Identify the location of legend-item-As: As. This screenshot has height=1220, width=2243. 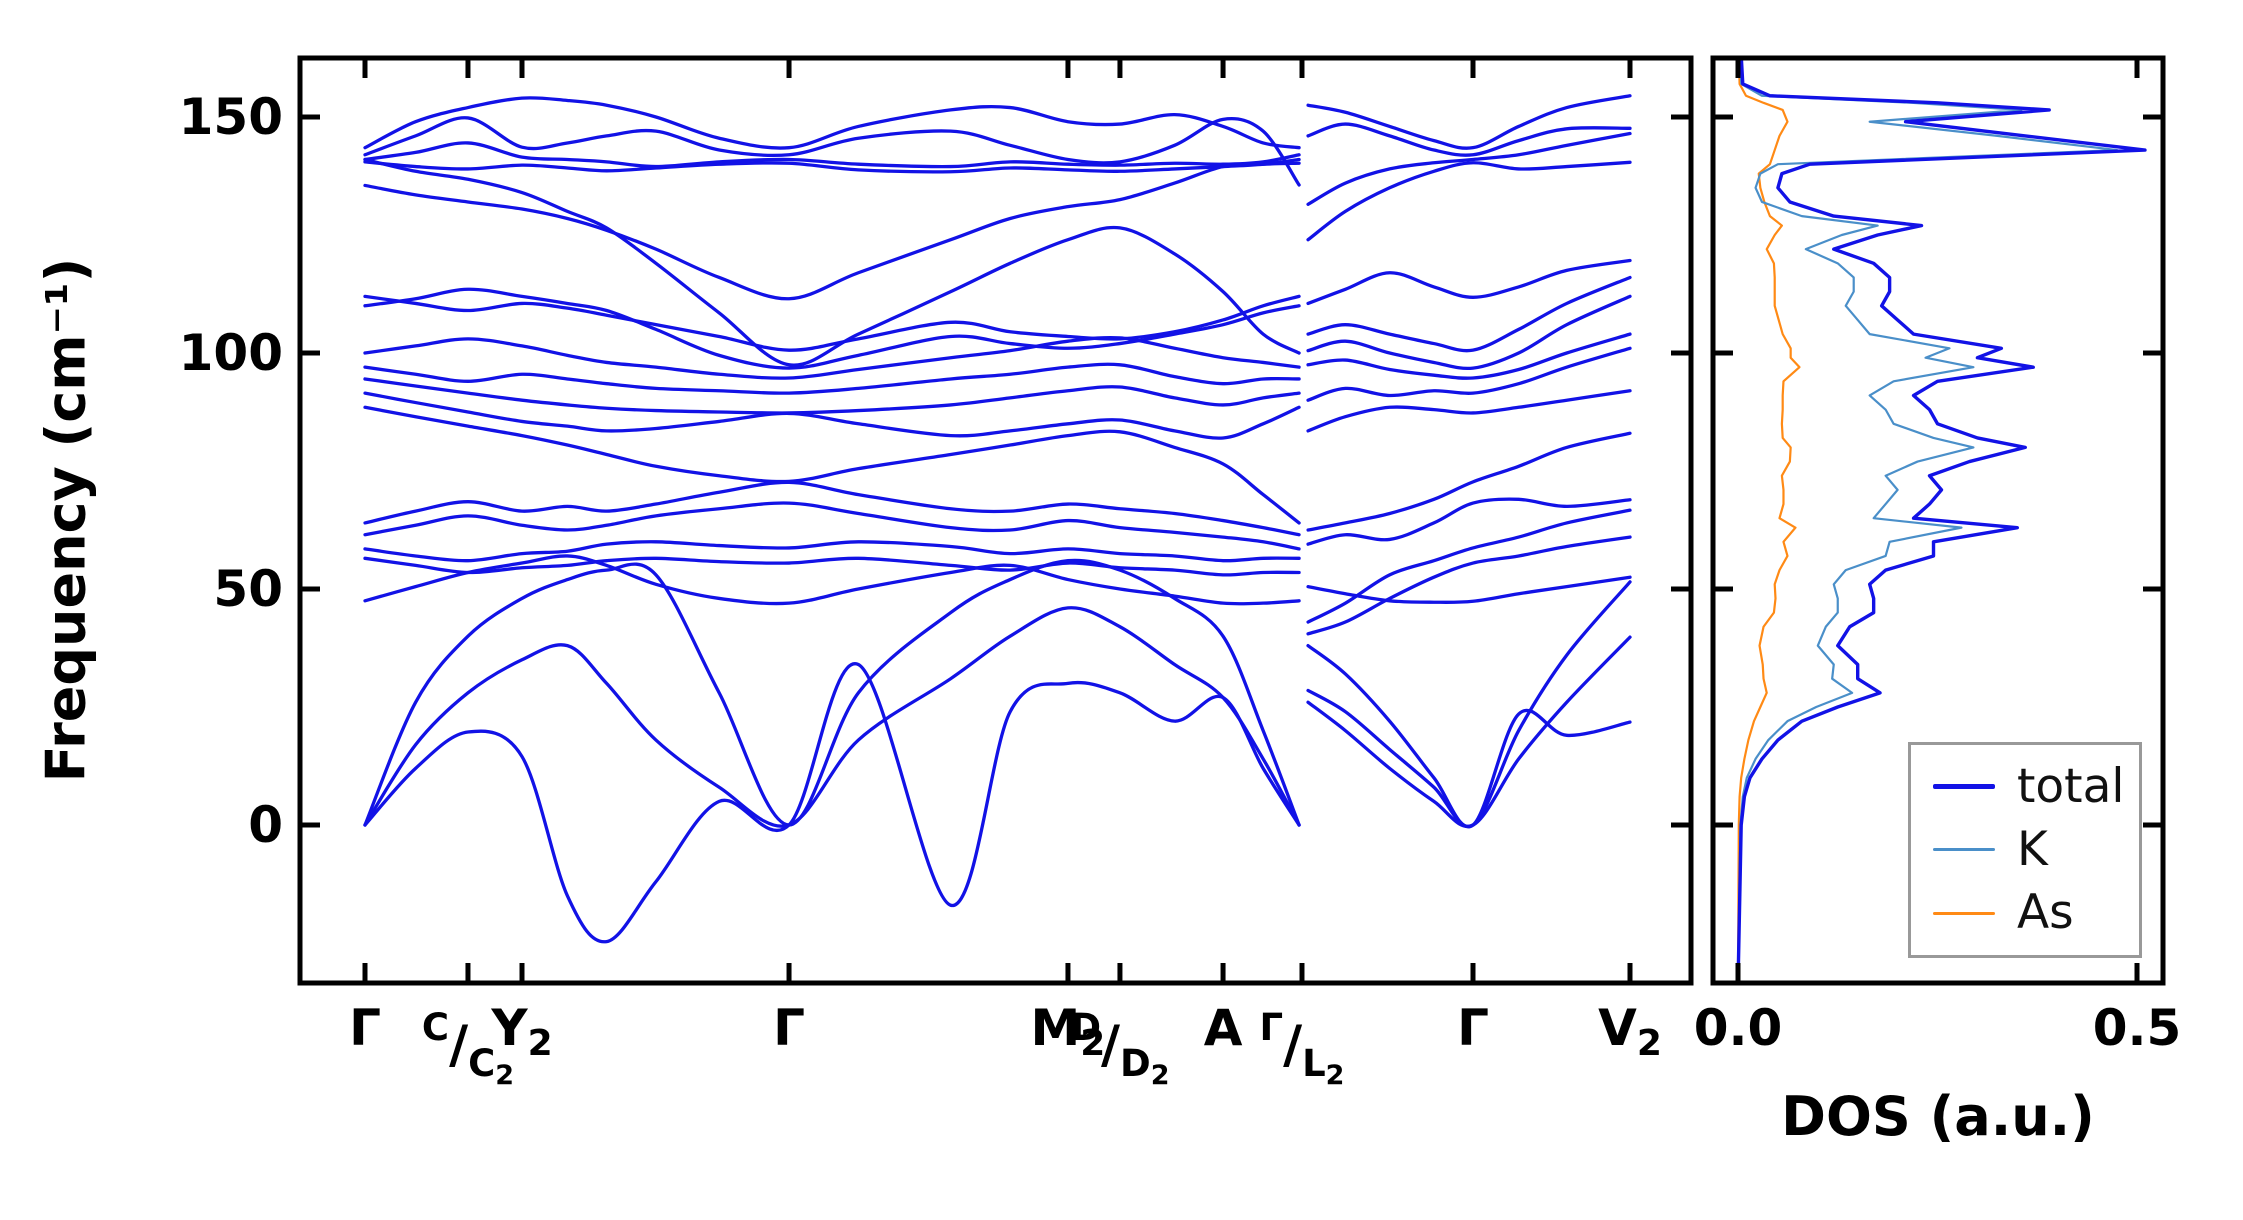
(2025, 913).